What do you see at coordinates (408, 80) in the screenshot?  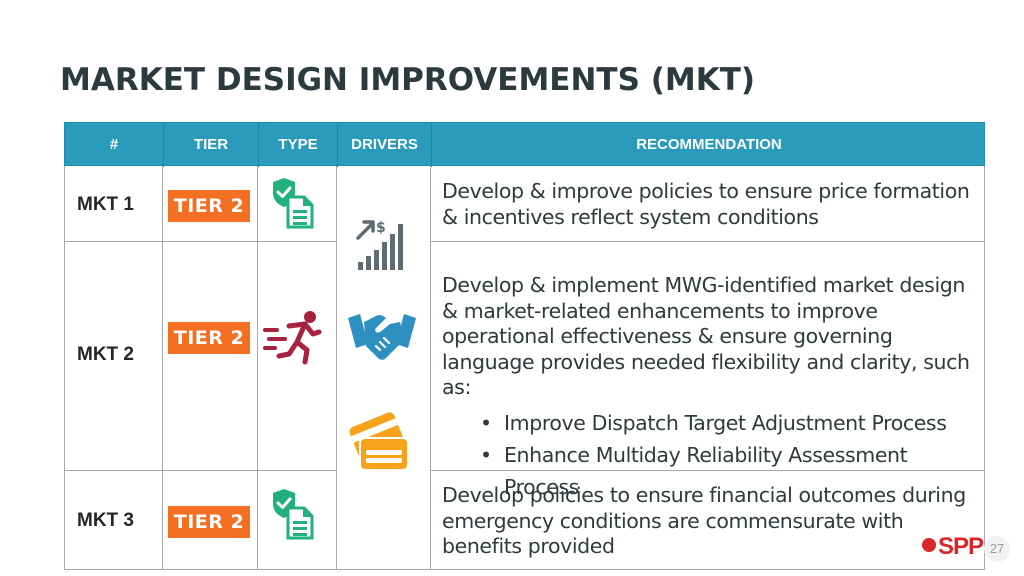 I see `page-title: MARKET DESIGN IMPROVEMENTS (MKT)` at bounding box center [408, 80].